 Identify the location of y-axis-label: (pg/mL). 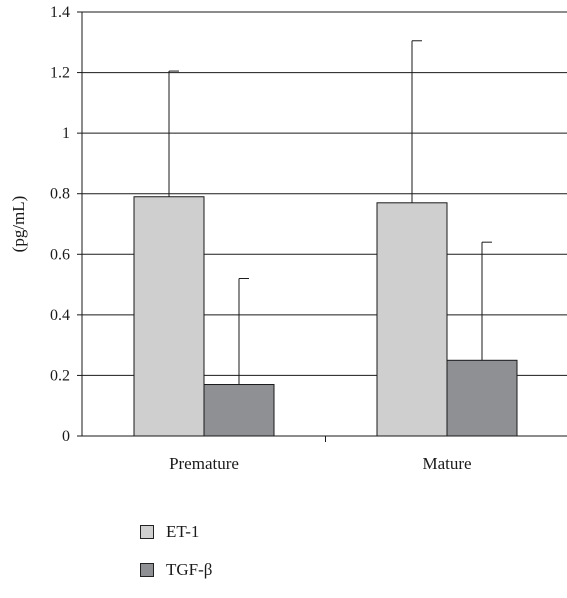
(18, 224).